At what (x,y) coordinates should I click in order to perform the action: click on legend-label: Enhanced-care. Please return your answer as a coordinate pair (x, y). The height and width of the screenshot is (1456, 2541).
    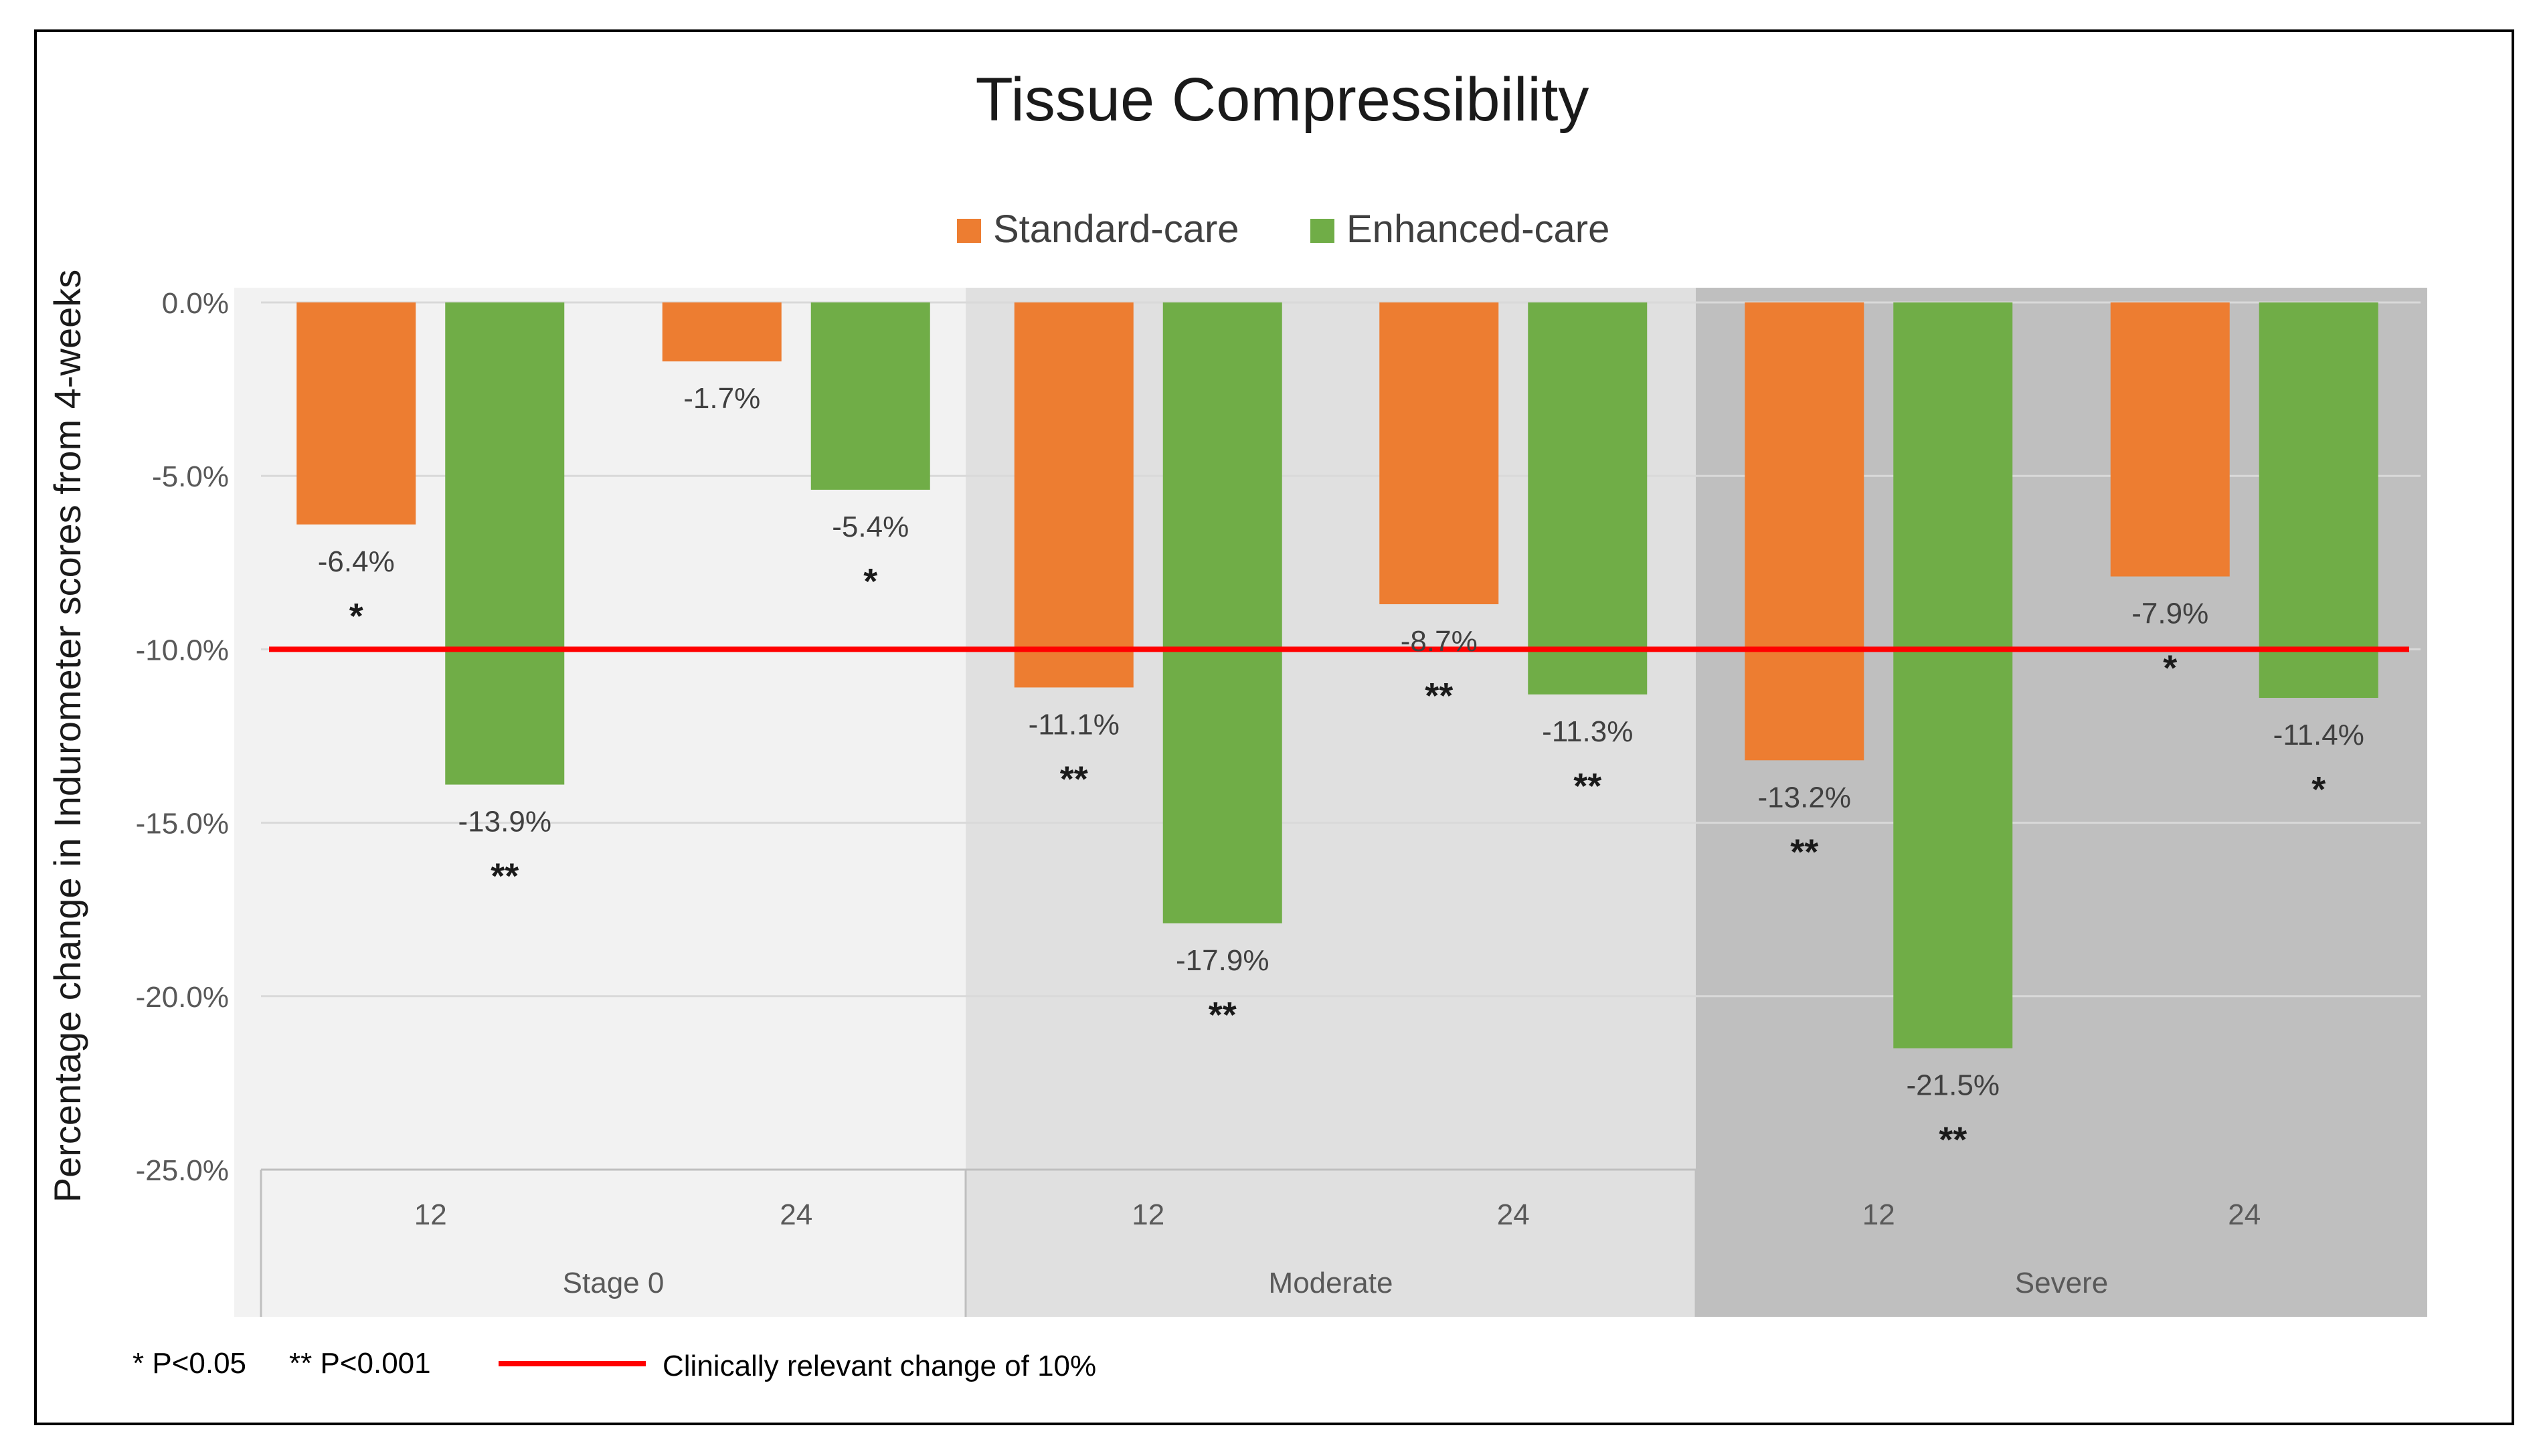
    Looking at the image, I should click on (1477, 229).